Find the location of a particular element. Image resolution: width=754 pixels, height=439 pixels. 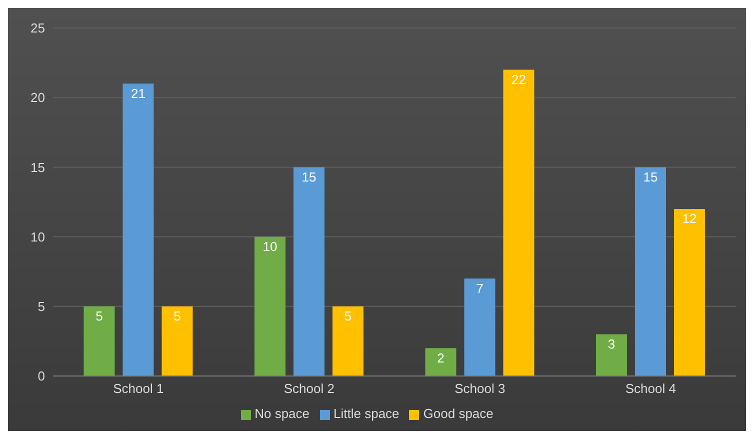

y-tick-label: 5 is located at coordinates (41, 306).